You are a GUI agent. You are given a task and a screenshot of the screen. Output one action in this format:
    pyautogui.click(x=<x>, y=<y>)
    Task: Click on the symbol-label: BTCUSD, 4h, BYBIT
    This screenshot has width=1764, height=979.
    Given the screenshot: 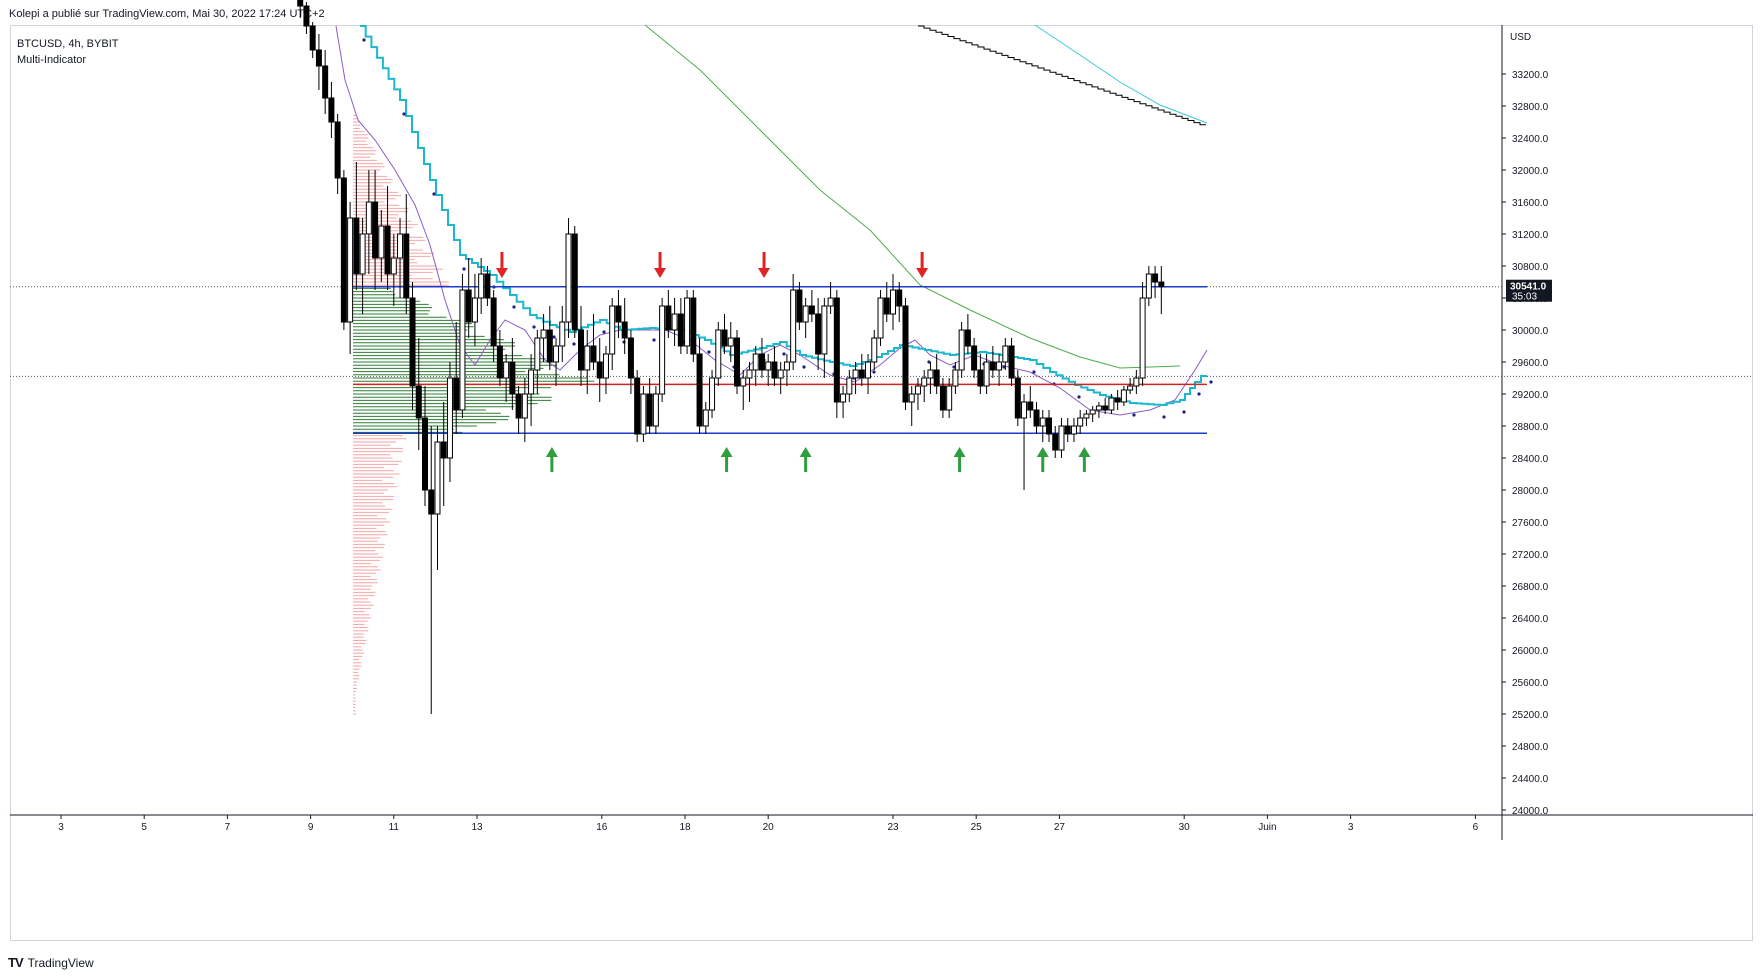 What is the action you would take?
    pyautogui.click(x=68, y=44)
    